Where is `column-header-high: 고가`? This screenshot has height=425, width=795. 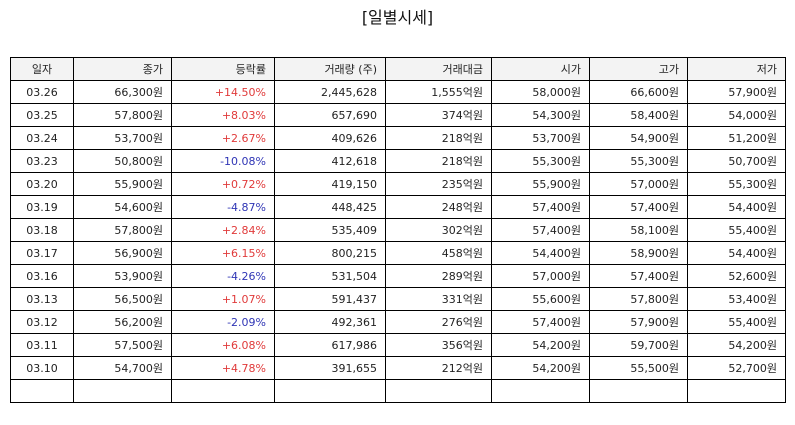 column-header-high: 고가 is located at coordinates (638, 69).